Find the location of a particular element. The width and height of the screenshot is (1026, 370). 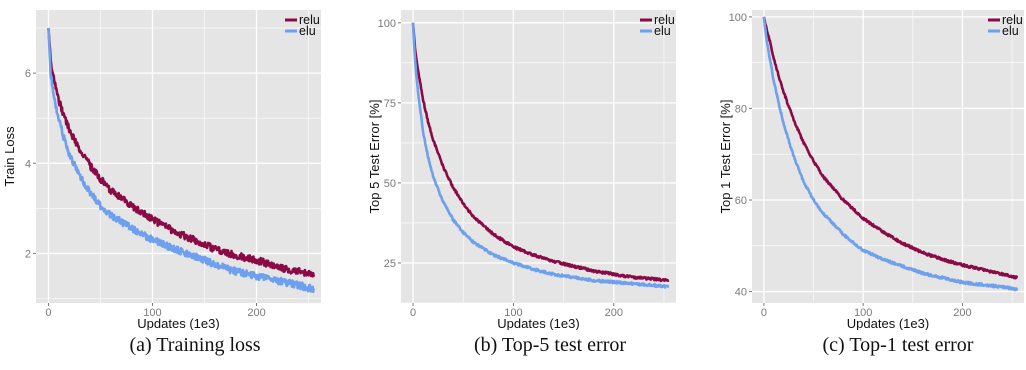

y-axis-label: Top 5 Test Error [%] is located at coordinates (374, 157).